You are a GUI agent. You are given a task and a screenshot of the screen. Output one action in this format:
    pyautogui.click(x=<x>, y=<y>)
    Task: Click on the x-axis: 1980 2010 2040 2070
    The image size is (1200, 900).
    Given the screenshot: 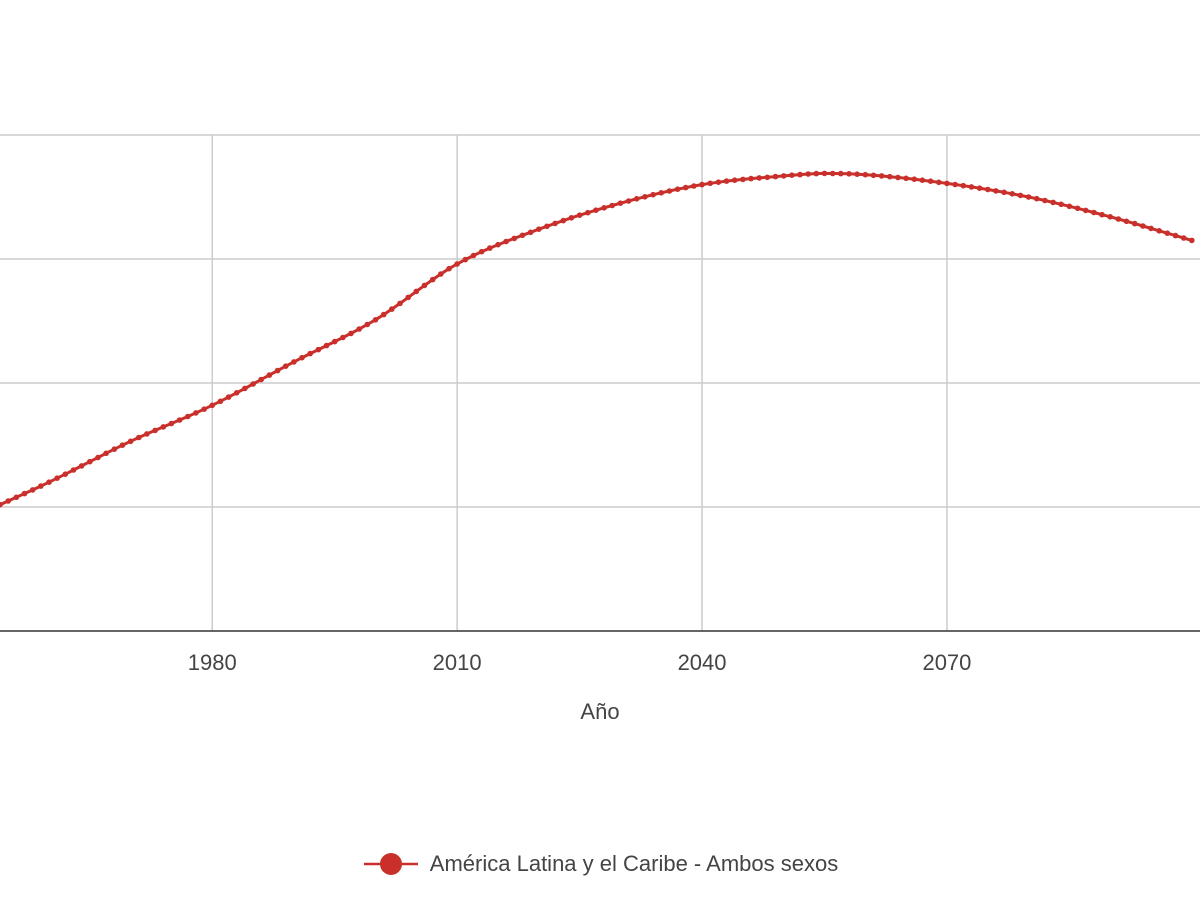 What is the action you would take?
    pyautogui.click(x=600, y=652)
    